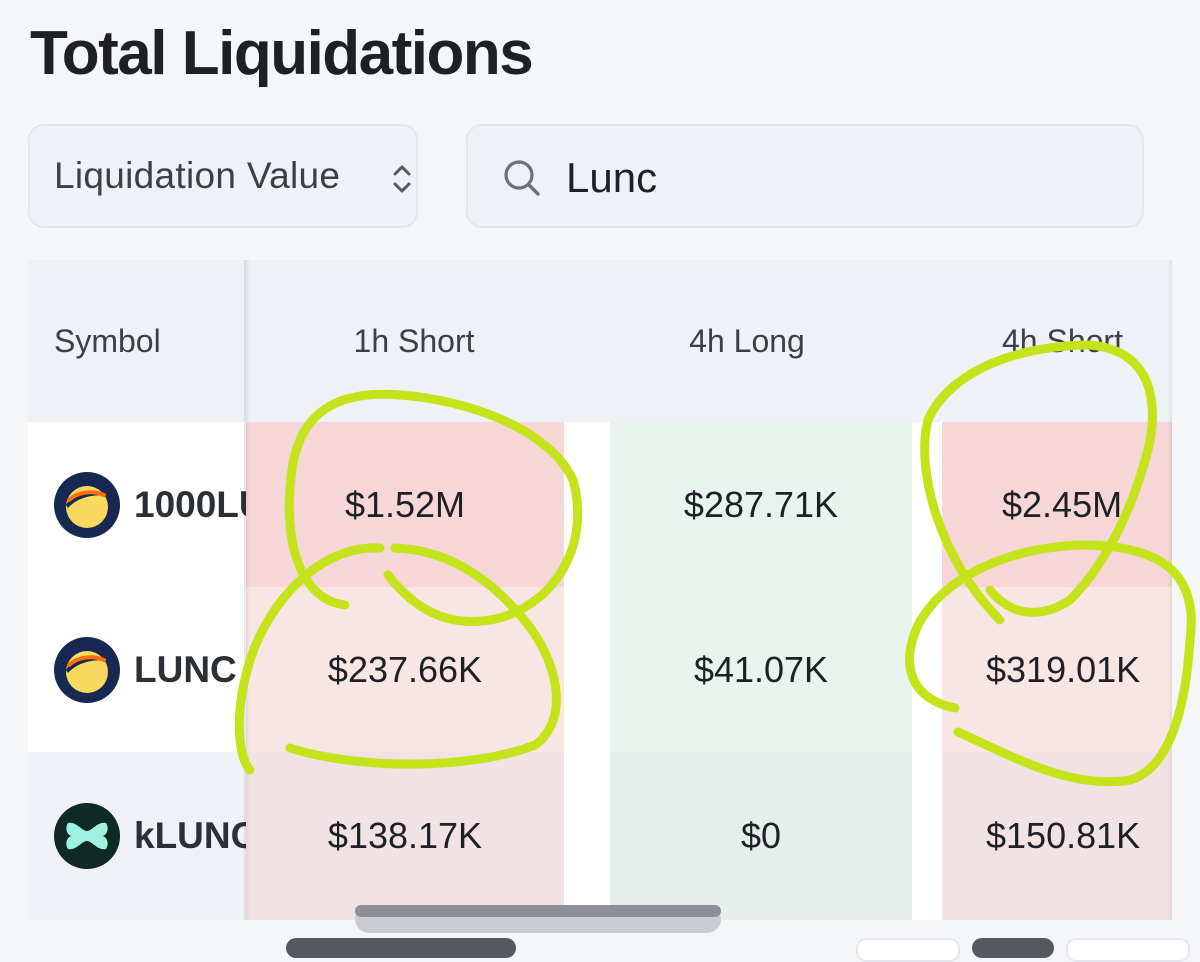 The height and width of the screenshot is (962, 1200). I want to click on right-edge-shadow, so click(1170, 590).